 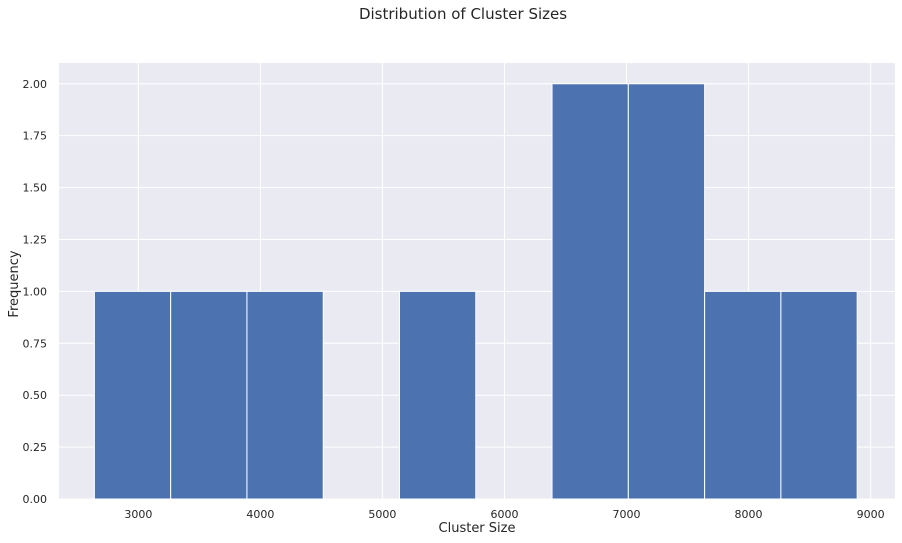 I want to click on x-tick-label: 8000, so click(x=749, y=514).